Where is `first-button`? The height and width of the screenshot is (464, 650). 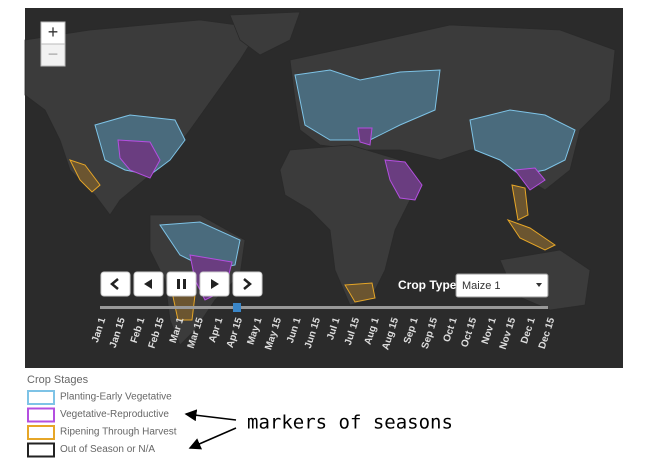
first-button is located at coordinates (115, 284).